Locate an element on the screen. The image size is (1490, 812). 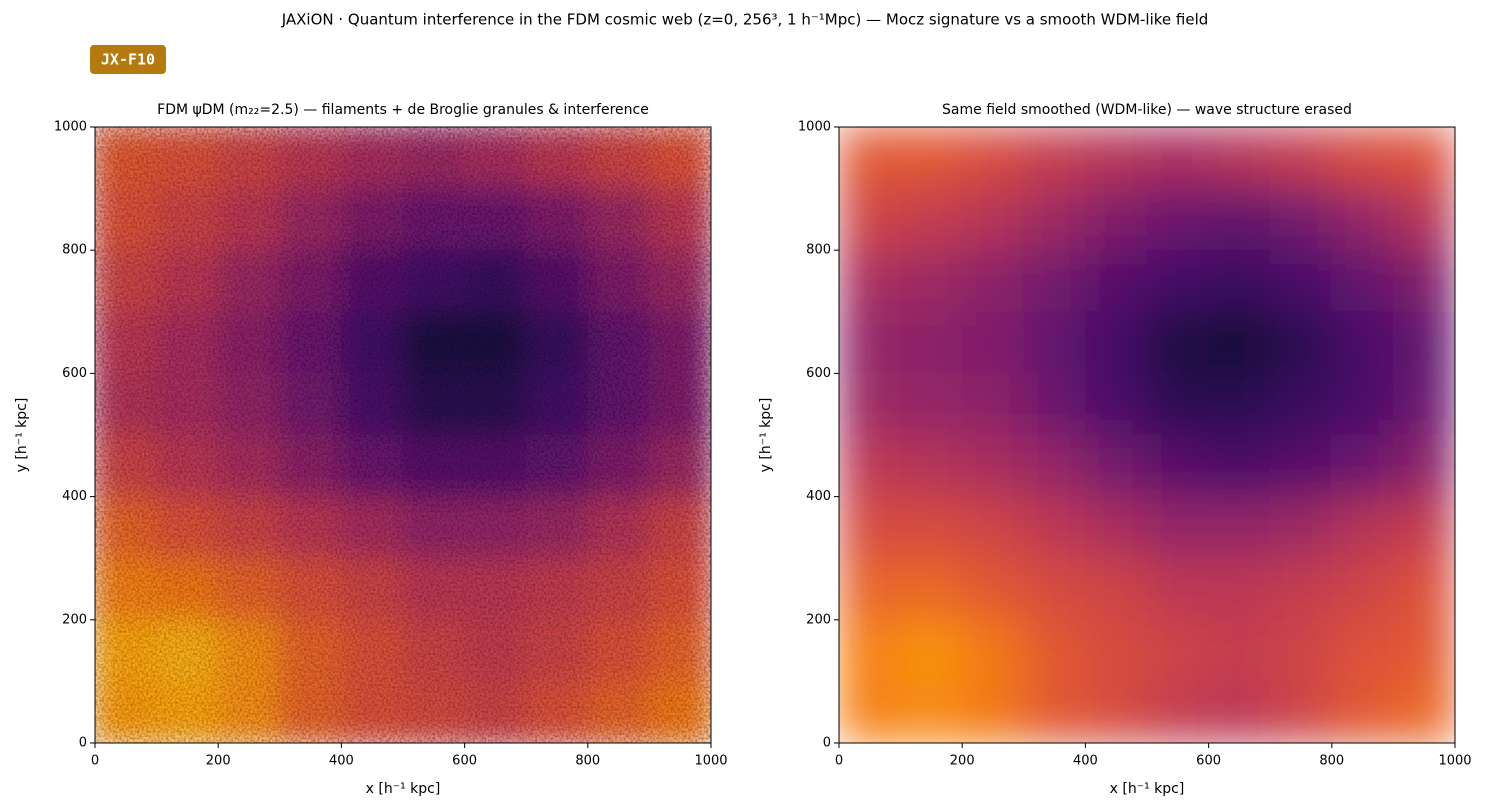
y-tick-label: 600 is located at coordinates (818, 373).